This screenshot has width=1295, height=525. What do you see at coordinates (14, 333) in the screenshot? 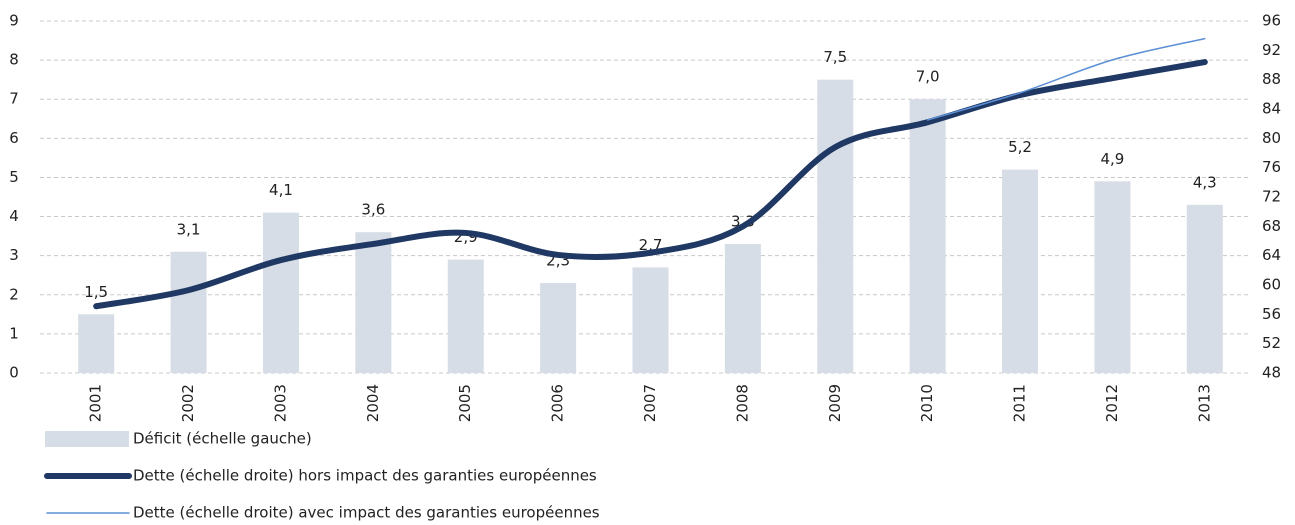
I see `y-tick-label: 1` at bounding box center [14, 333].